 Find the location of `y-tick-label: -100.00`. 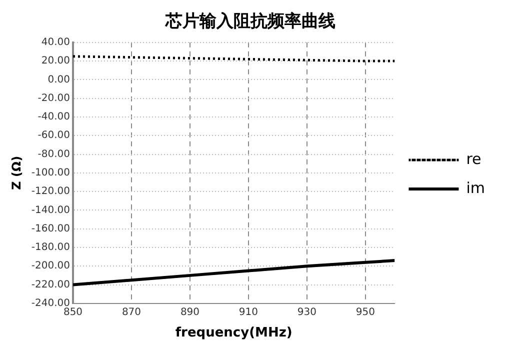

y-tick-label: -100.00 is located at coordinates (50, 172).